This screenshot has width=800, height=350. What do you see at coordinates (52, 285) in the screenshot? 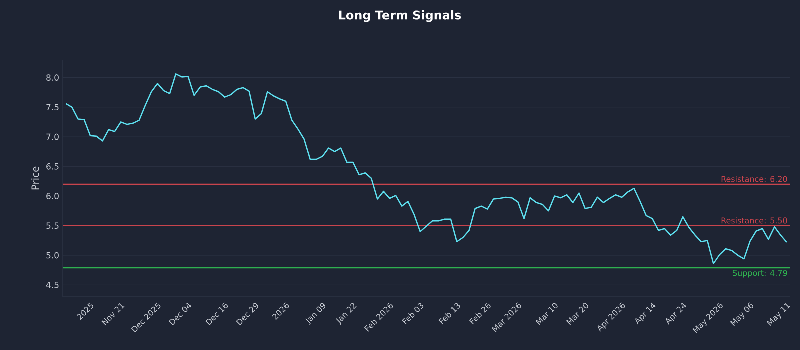
I see `y-tick-label: 4.5` at bounding box center [52, 285].